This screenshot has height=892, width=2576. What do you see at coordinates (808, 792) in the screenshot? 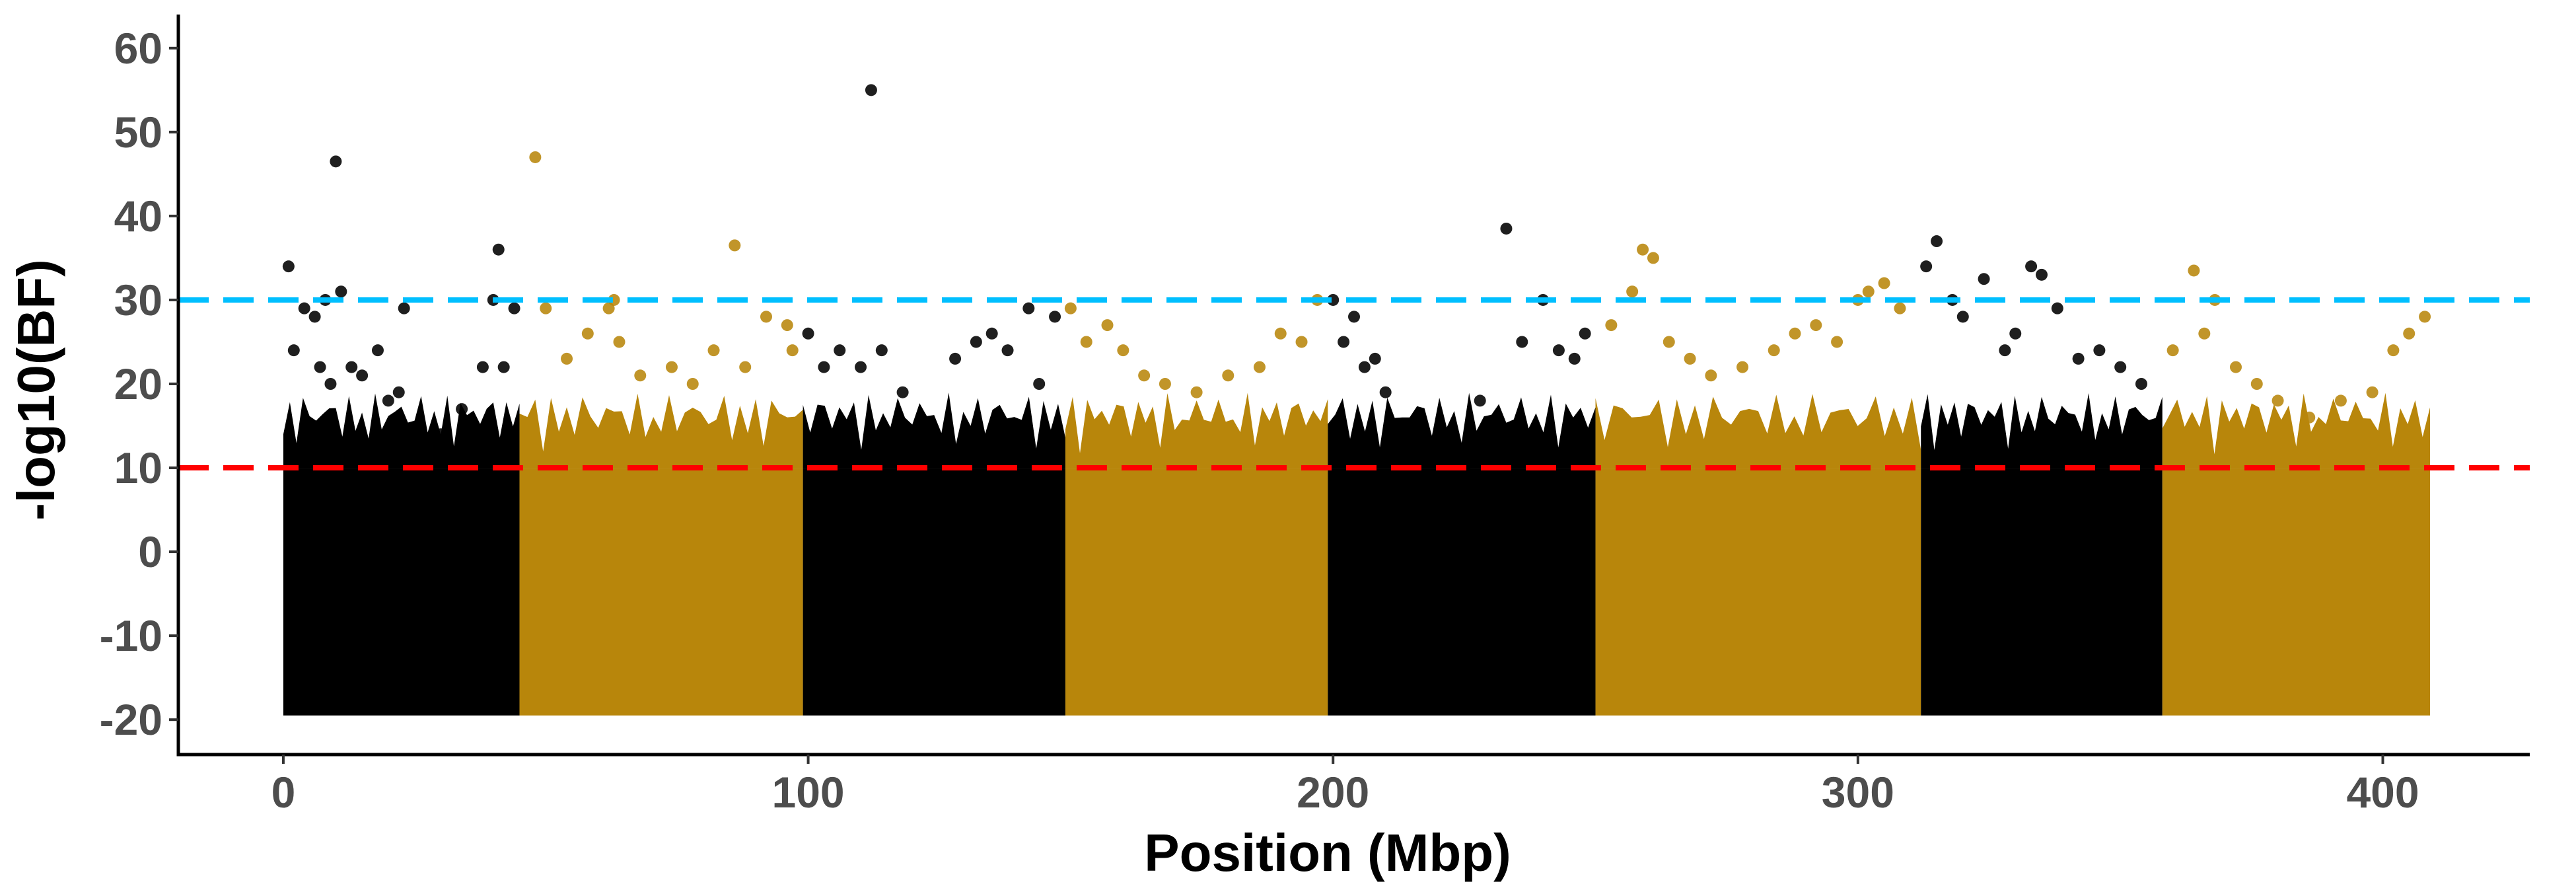
I see `x-tick-label-100: 100` at bounding box center [808, 792].